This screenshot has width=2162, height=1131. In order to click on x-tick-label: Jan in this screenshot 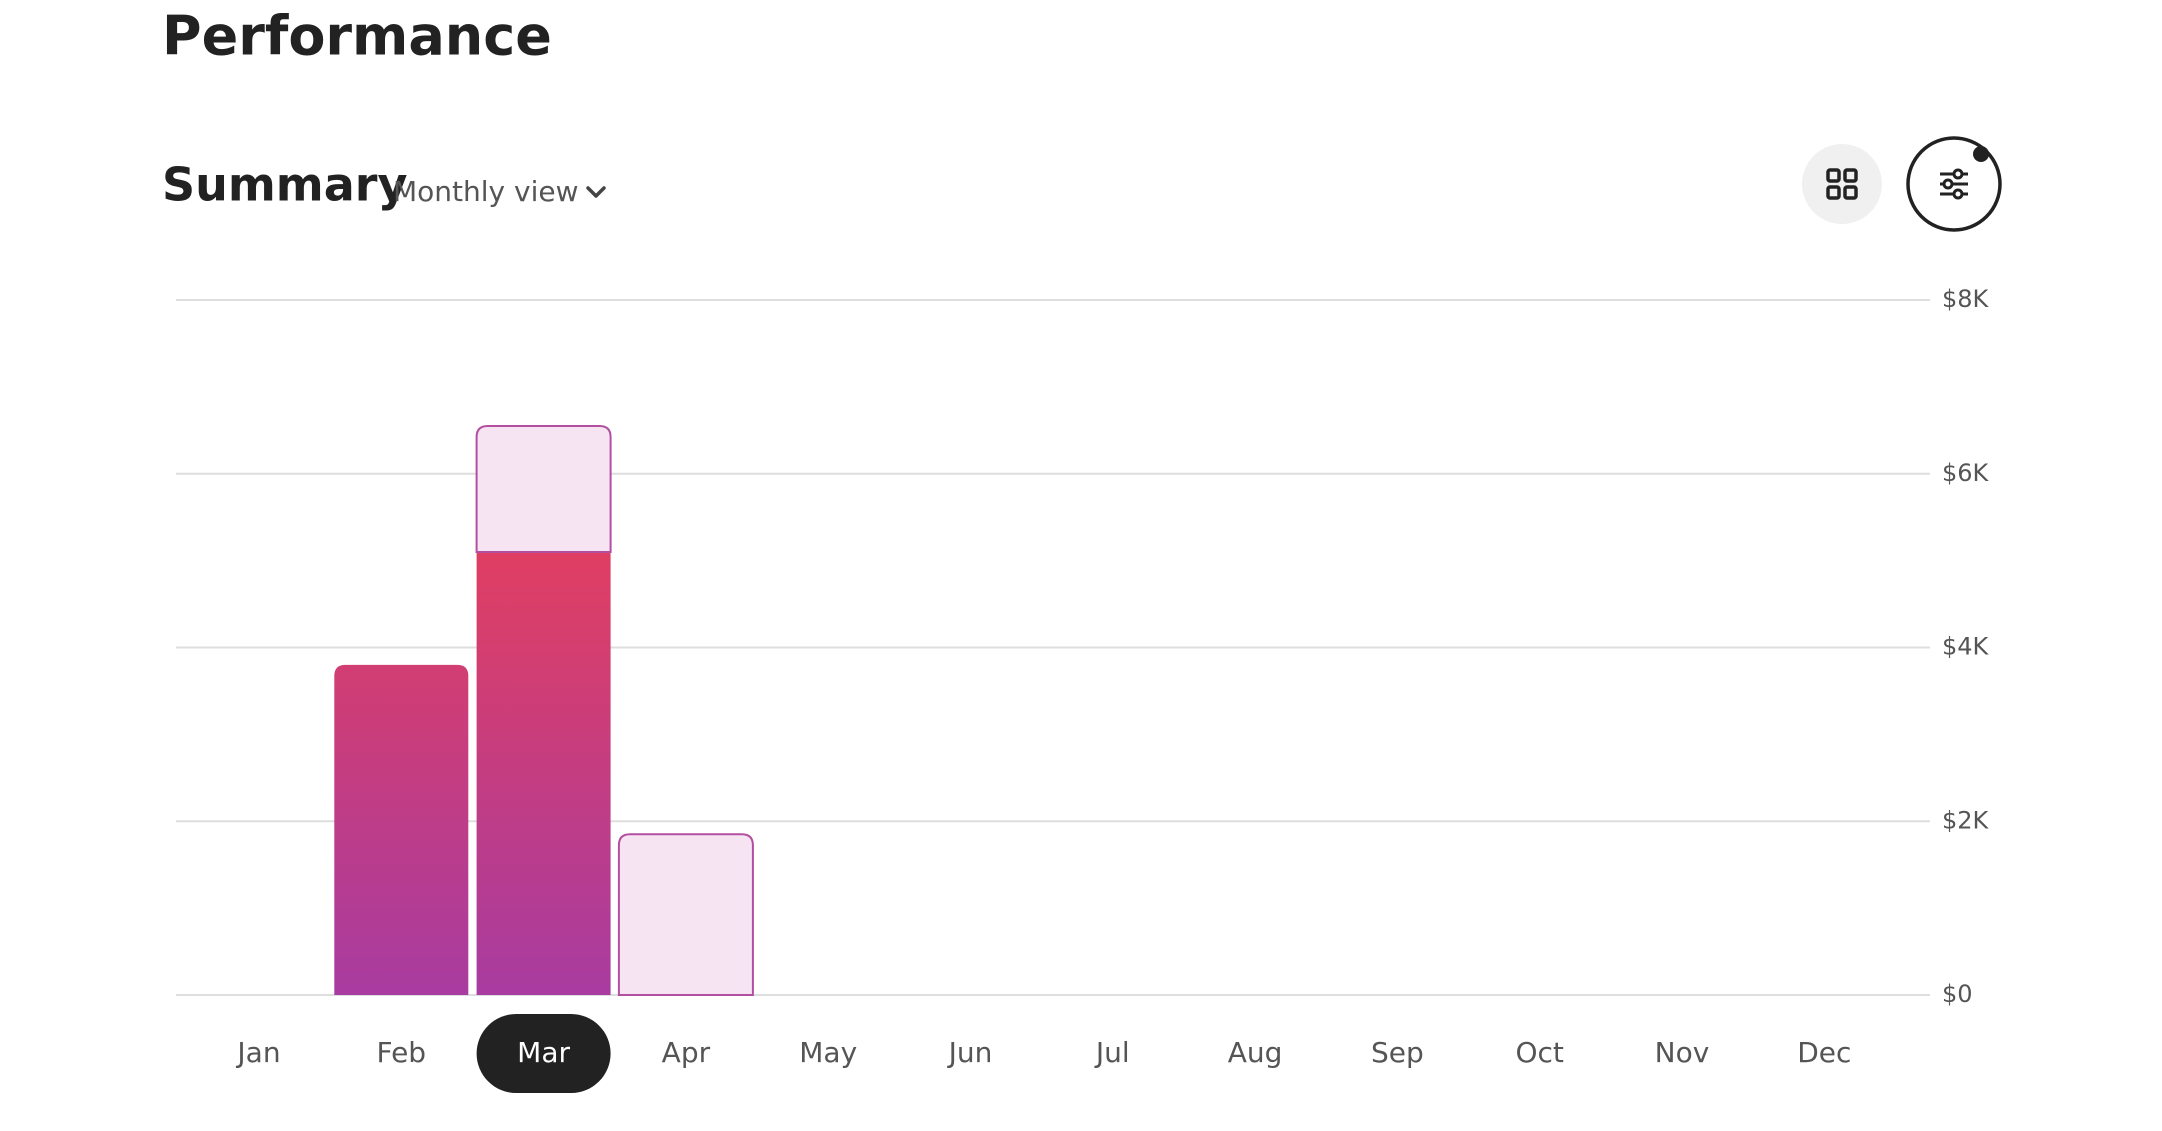, I will do `click(257, 1052)`.